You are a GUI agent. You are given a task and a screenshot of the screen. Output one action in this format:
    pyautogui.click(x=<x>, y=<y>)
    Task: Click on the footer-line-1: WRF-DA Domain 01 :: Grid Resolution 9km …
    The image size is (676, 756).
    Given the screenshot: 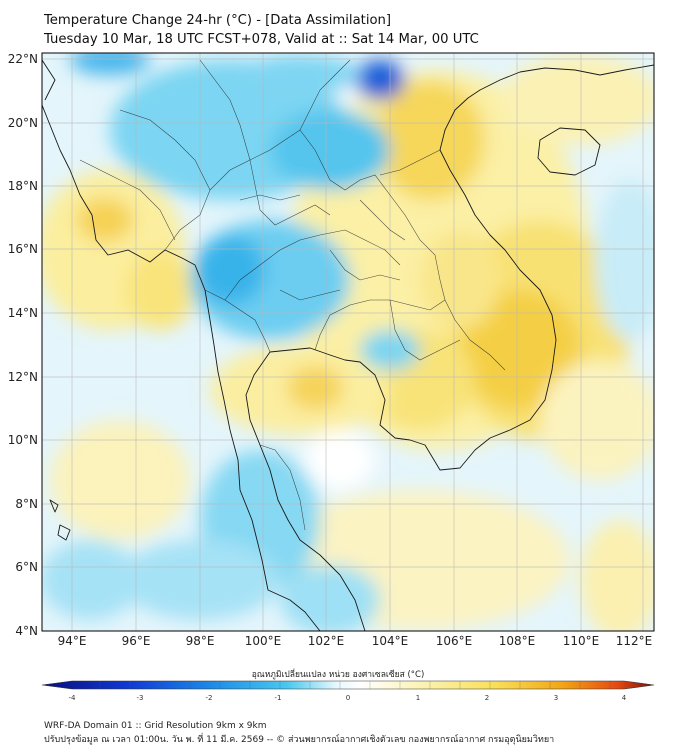 What is the action you would take?
    pyautogui.click(x=155, y=726)
    